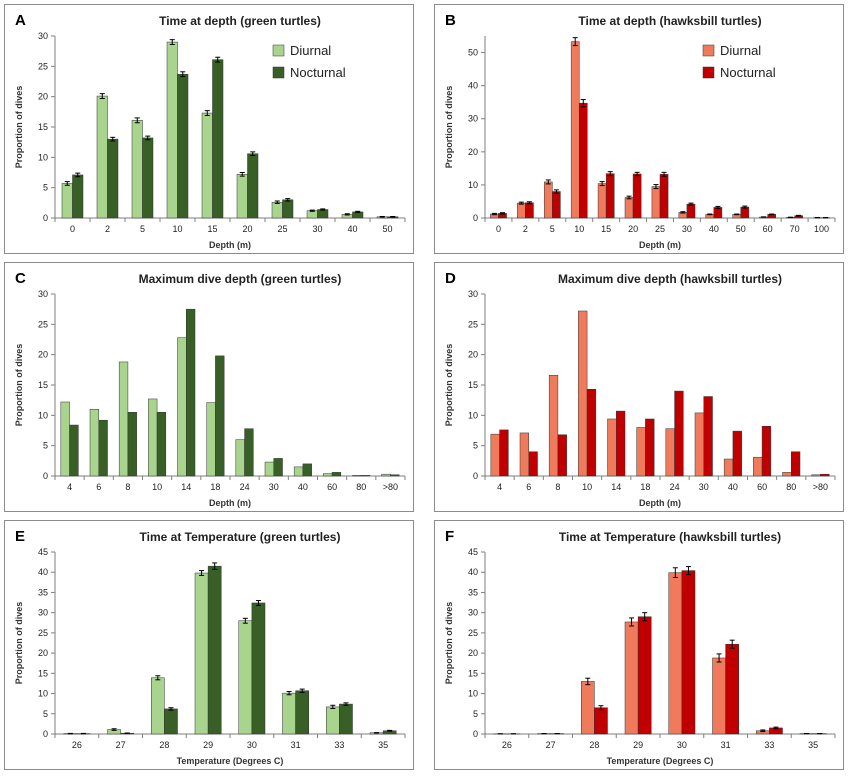 The height and width of the screenshot is (777, 850). Describe the element at coordinates (769, 745) in the screenshot. I see `x-tick-label: 33` at that location.